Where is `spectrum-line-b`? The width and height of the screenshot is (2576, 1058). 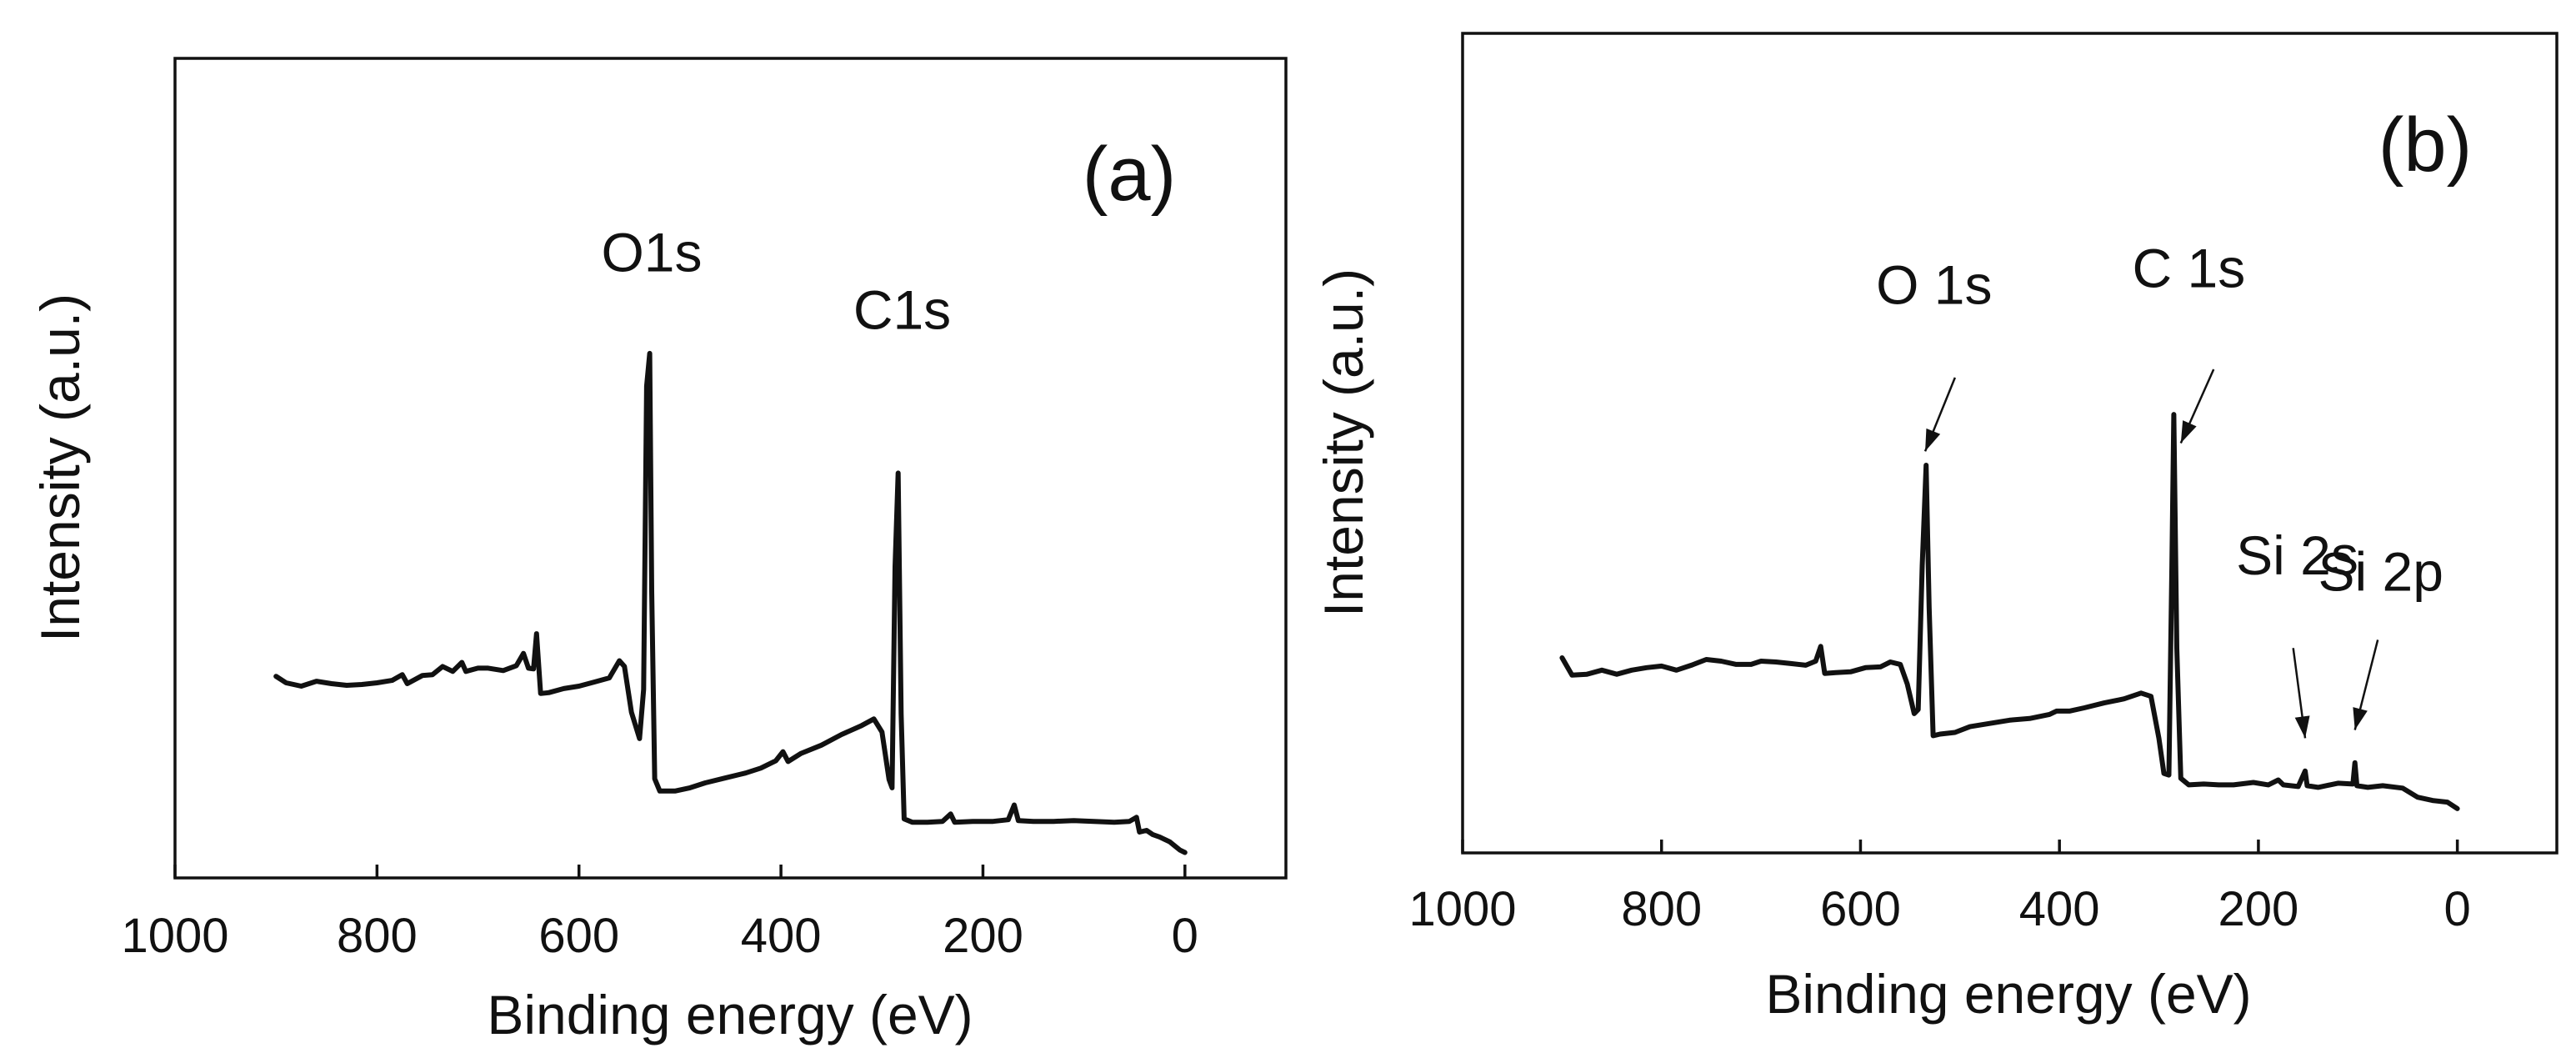
spectrum-line-b is located at coordinates (2010, 611).